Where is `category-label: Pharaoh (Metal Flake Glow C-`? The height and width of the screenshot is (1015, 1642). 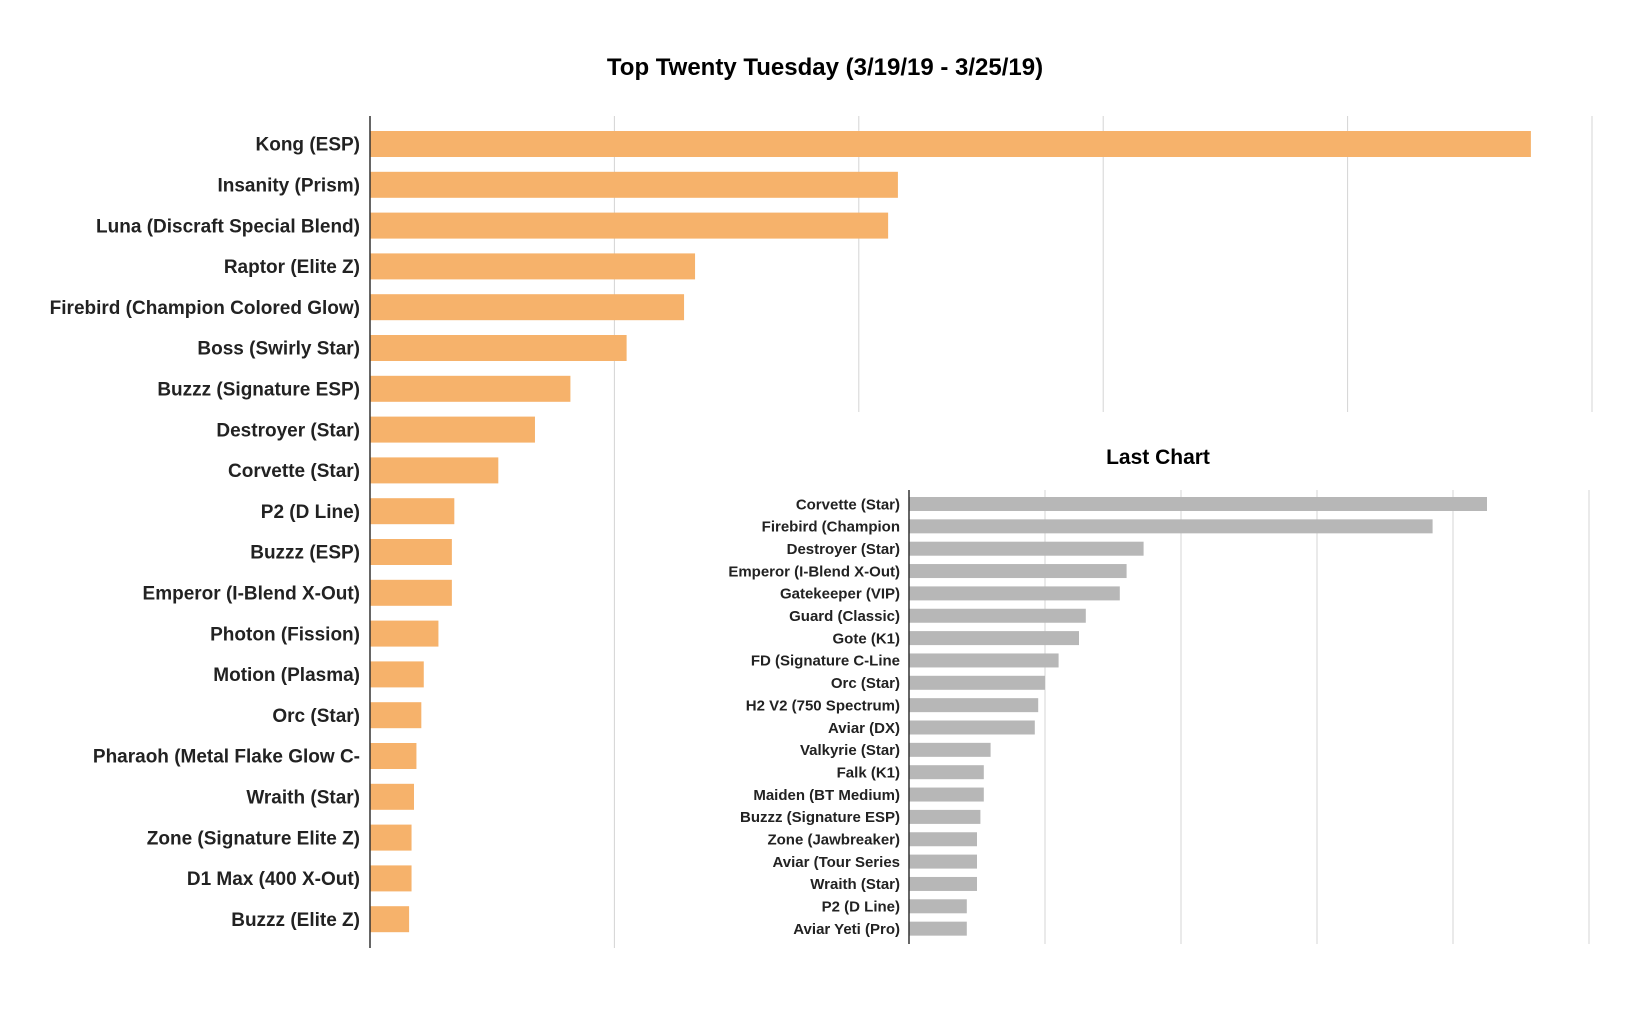 category-label: Pharaoh (Metal Flake Glow C- is located at coordinates (226, 757).